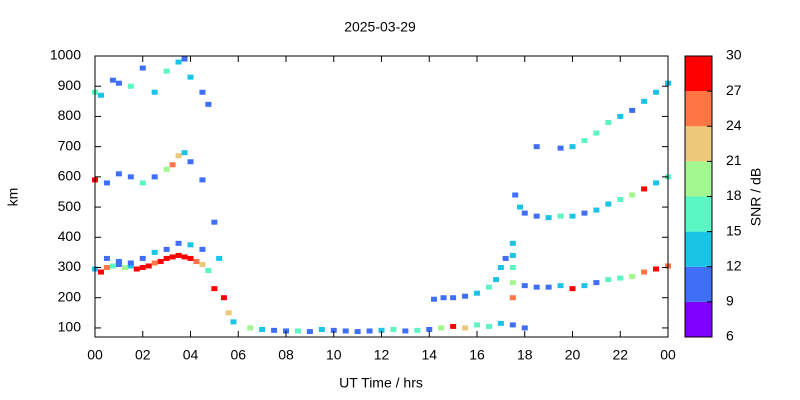 The width and height of the screenshot is (800, 400). What do you see at coordinates (734, 230) in the screenshot?
I see `colorbar-tick-label: 15` at bounding box center [734, 230].